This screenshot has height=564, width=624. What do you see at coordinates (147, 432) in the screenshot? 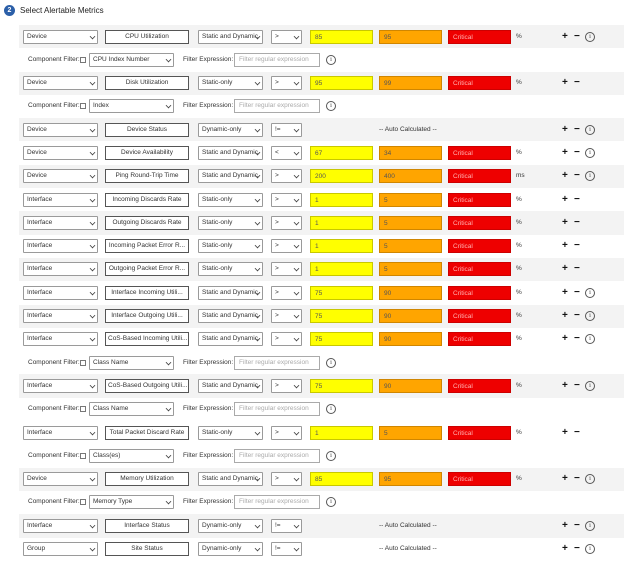
I see `metric-name-button: Total Packet Discard Rate` at bounding box center [147, 432].